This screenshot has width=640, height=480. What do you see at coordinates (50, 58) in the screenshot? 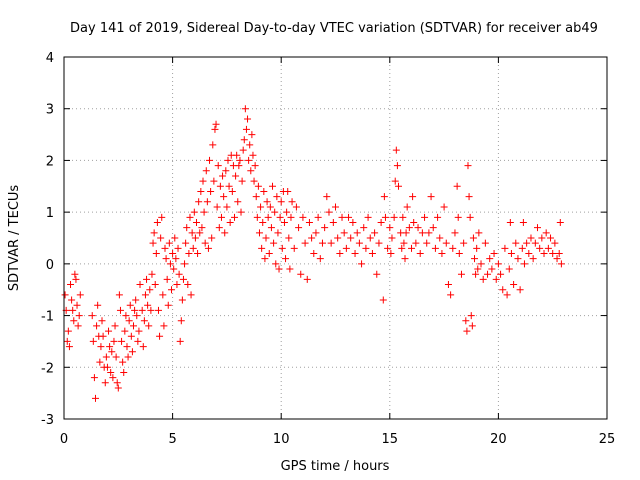
I see `y-tick-label: 4` at bounding box center [50, 58].